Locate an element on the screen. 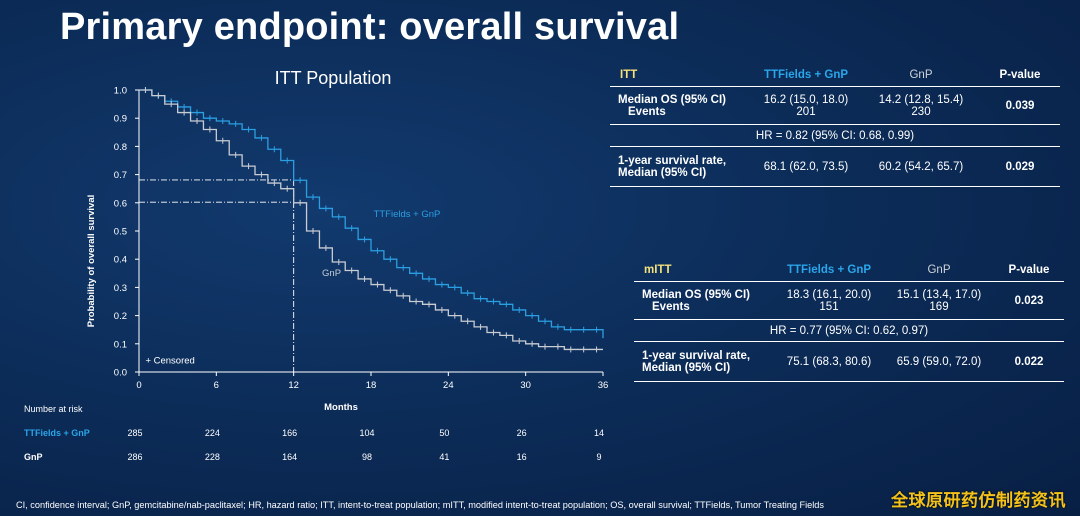 Image resolution: width=1080 pixels, height=516 pixels. y-tick-label: 0.1 is located at coordinates (120, 344).